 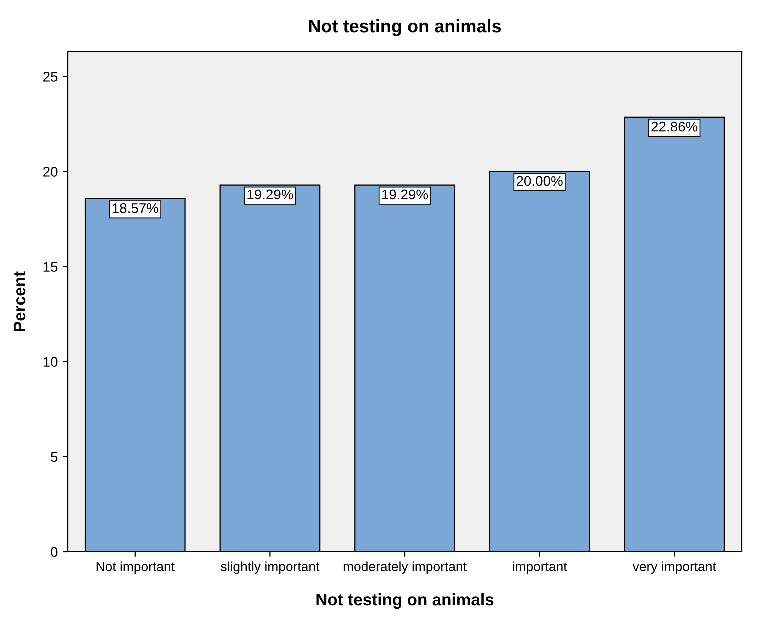 I want to click on y-tick-label: 15, so click(x=51, y=267).